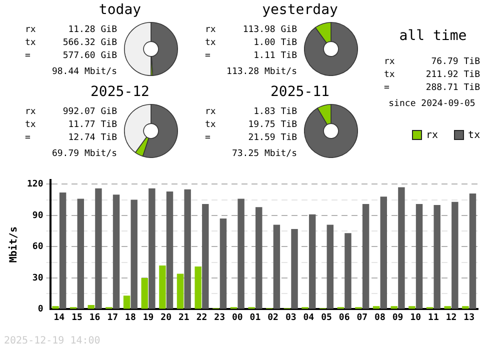  Describe the element at coordinates (219, 317) in the screenshot. I see `x-tick-label: 23` at that location.